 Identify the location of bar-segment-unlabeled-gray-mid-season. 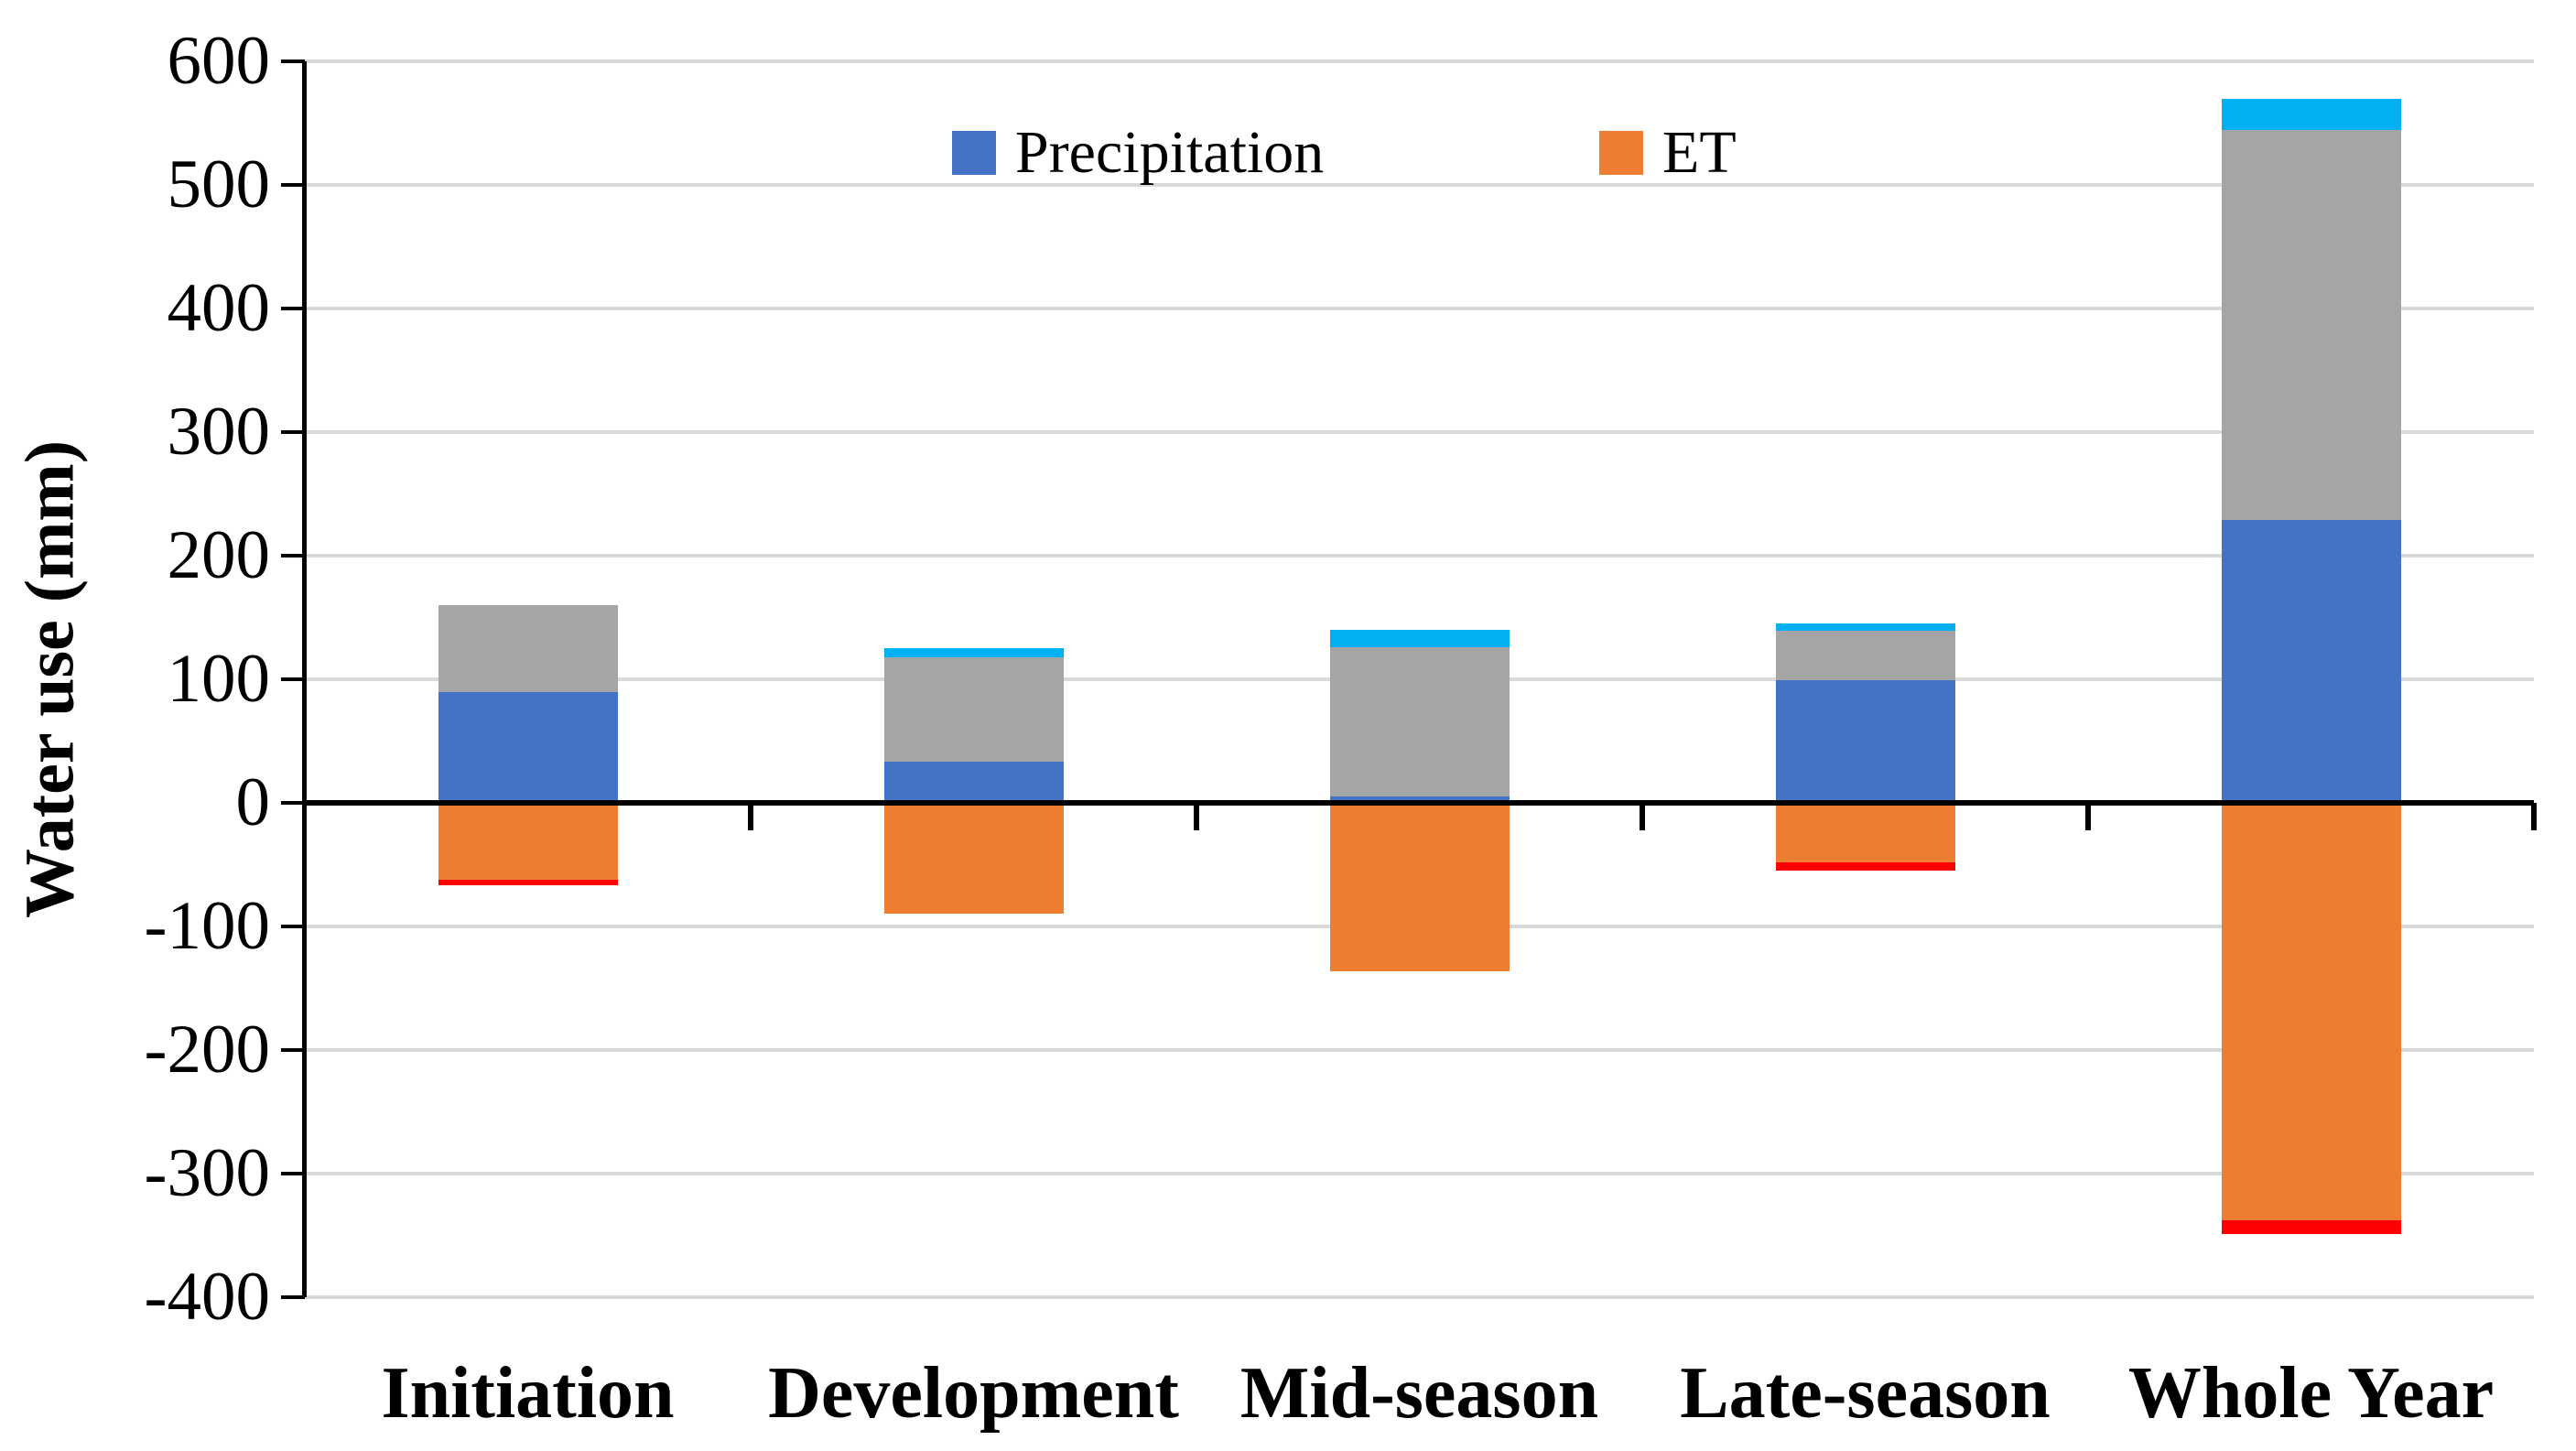
(1420, 721).